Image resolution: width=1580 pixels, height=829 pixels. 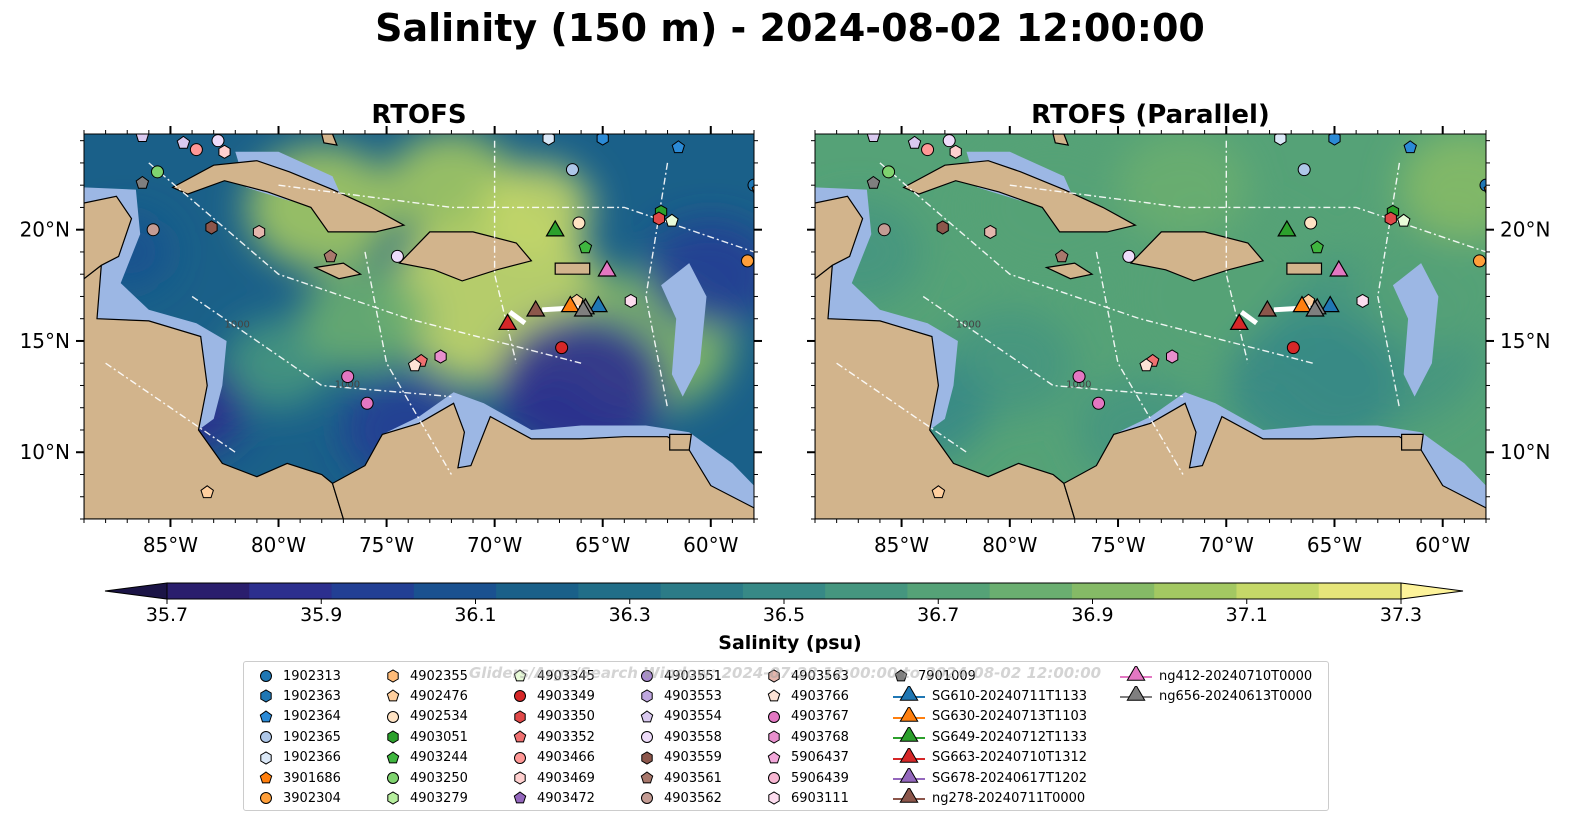 What do you see at coordinates (1432, 591) in the screenshot?
I see `colorbar-extend-high` at bounding box center [1432, 591].